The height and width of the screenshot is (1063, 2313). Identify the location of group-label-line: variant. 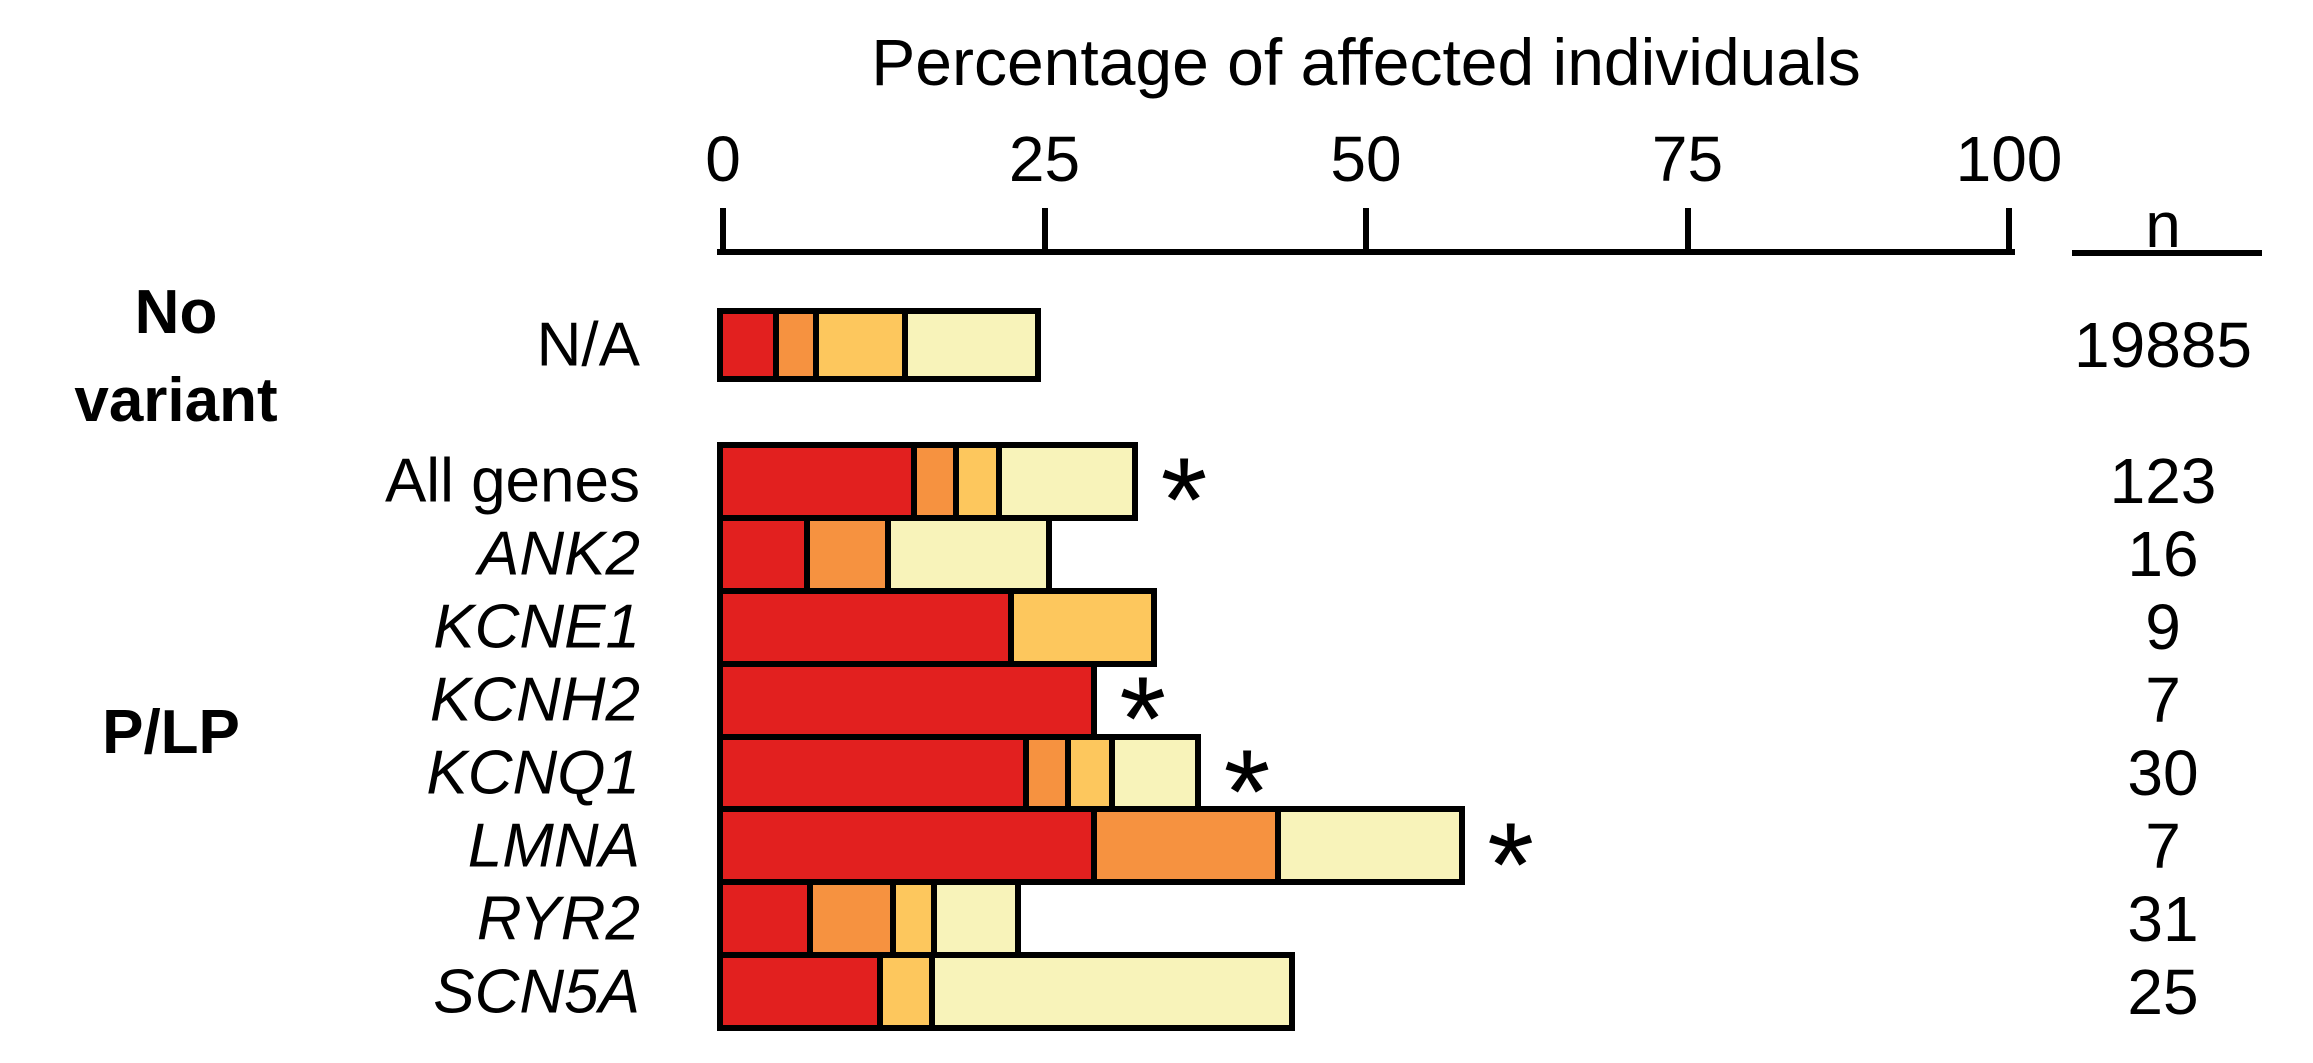
(176, 400).